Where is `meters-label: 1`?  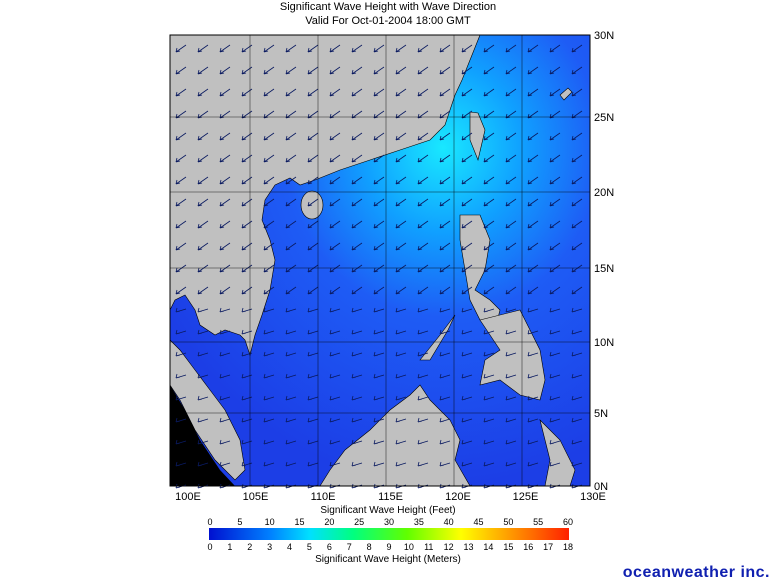
meters-label: 1 is located at coordinates (229, 547).